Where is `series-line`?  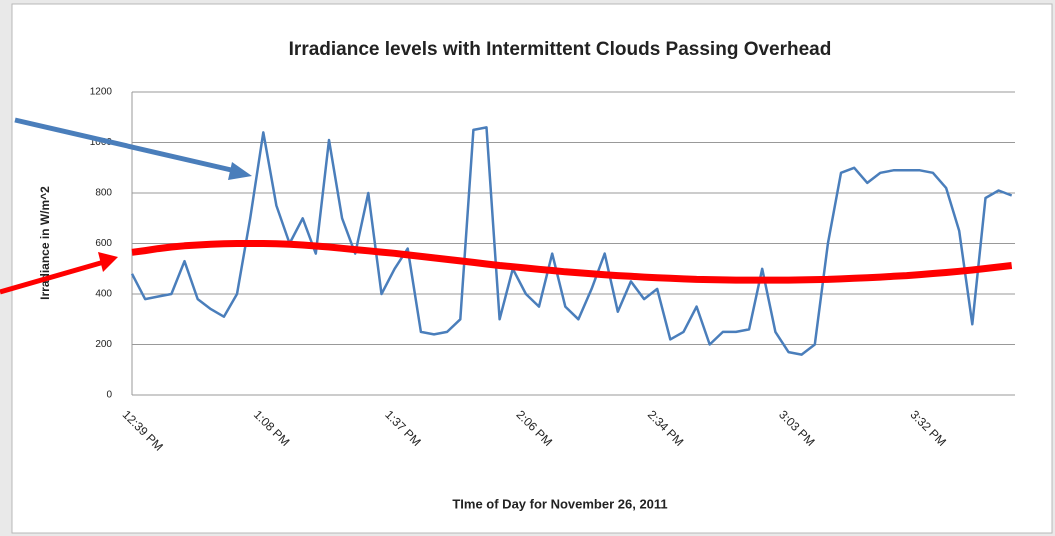
series-line is located at coordinates (572, 262).